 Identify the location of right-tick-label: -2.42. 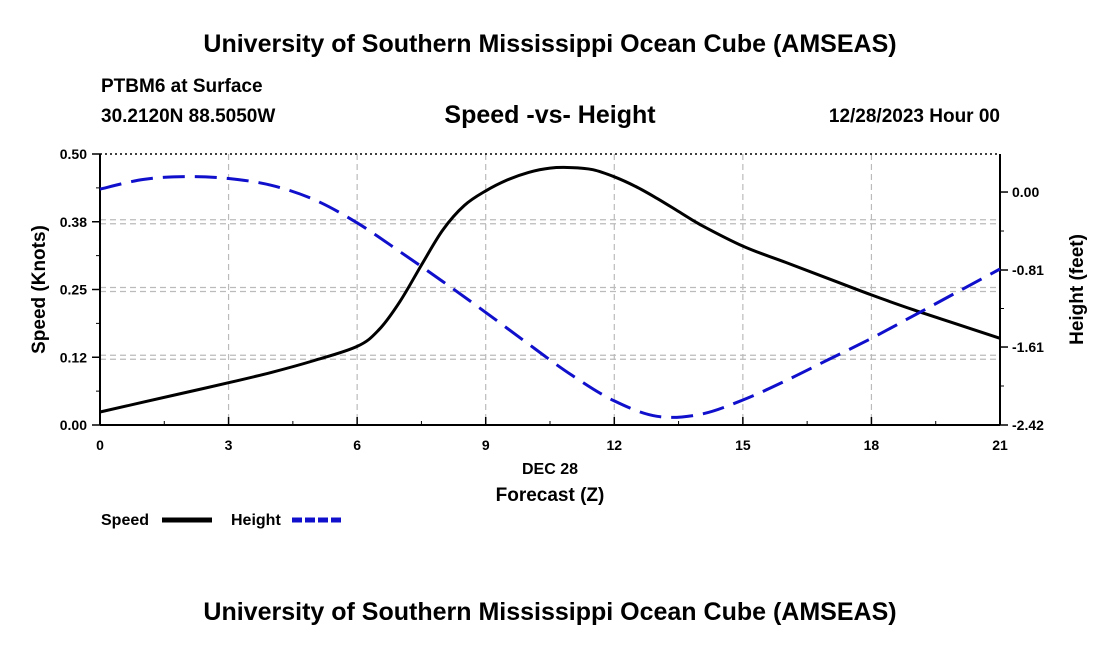
(1028, 425).